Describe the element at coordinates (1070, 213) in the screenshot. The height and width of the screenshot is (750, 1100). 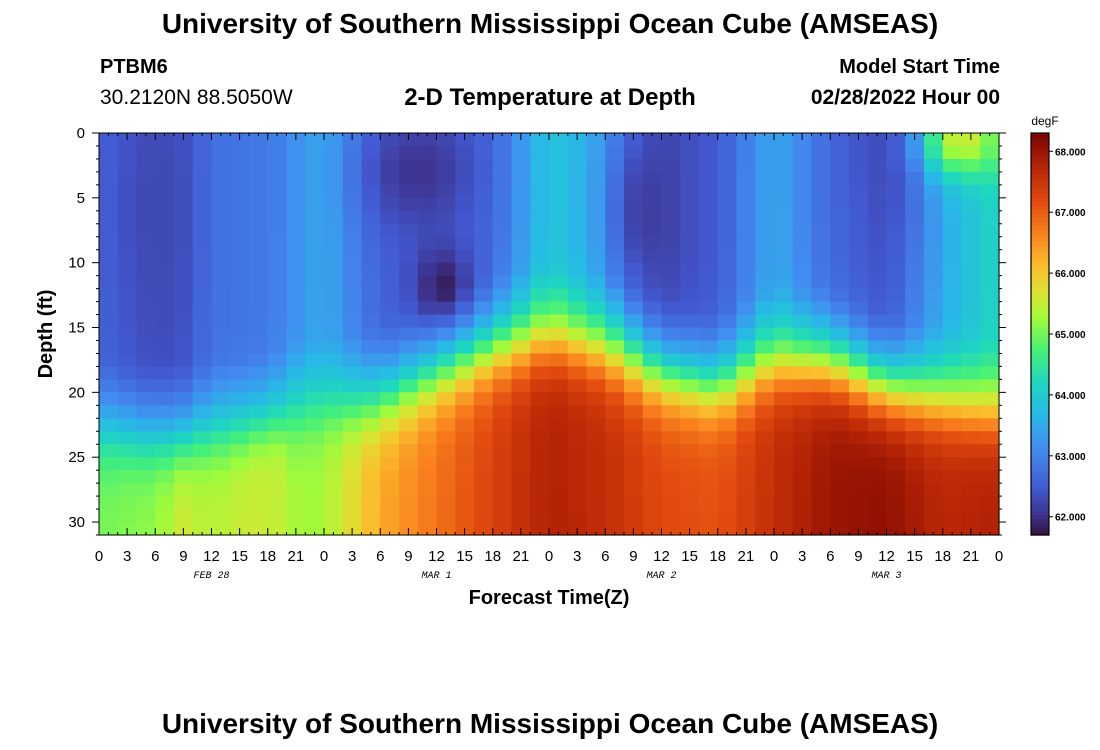
I see `colorbar-tick-label: 67.000` at that location.